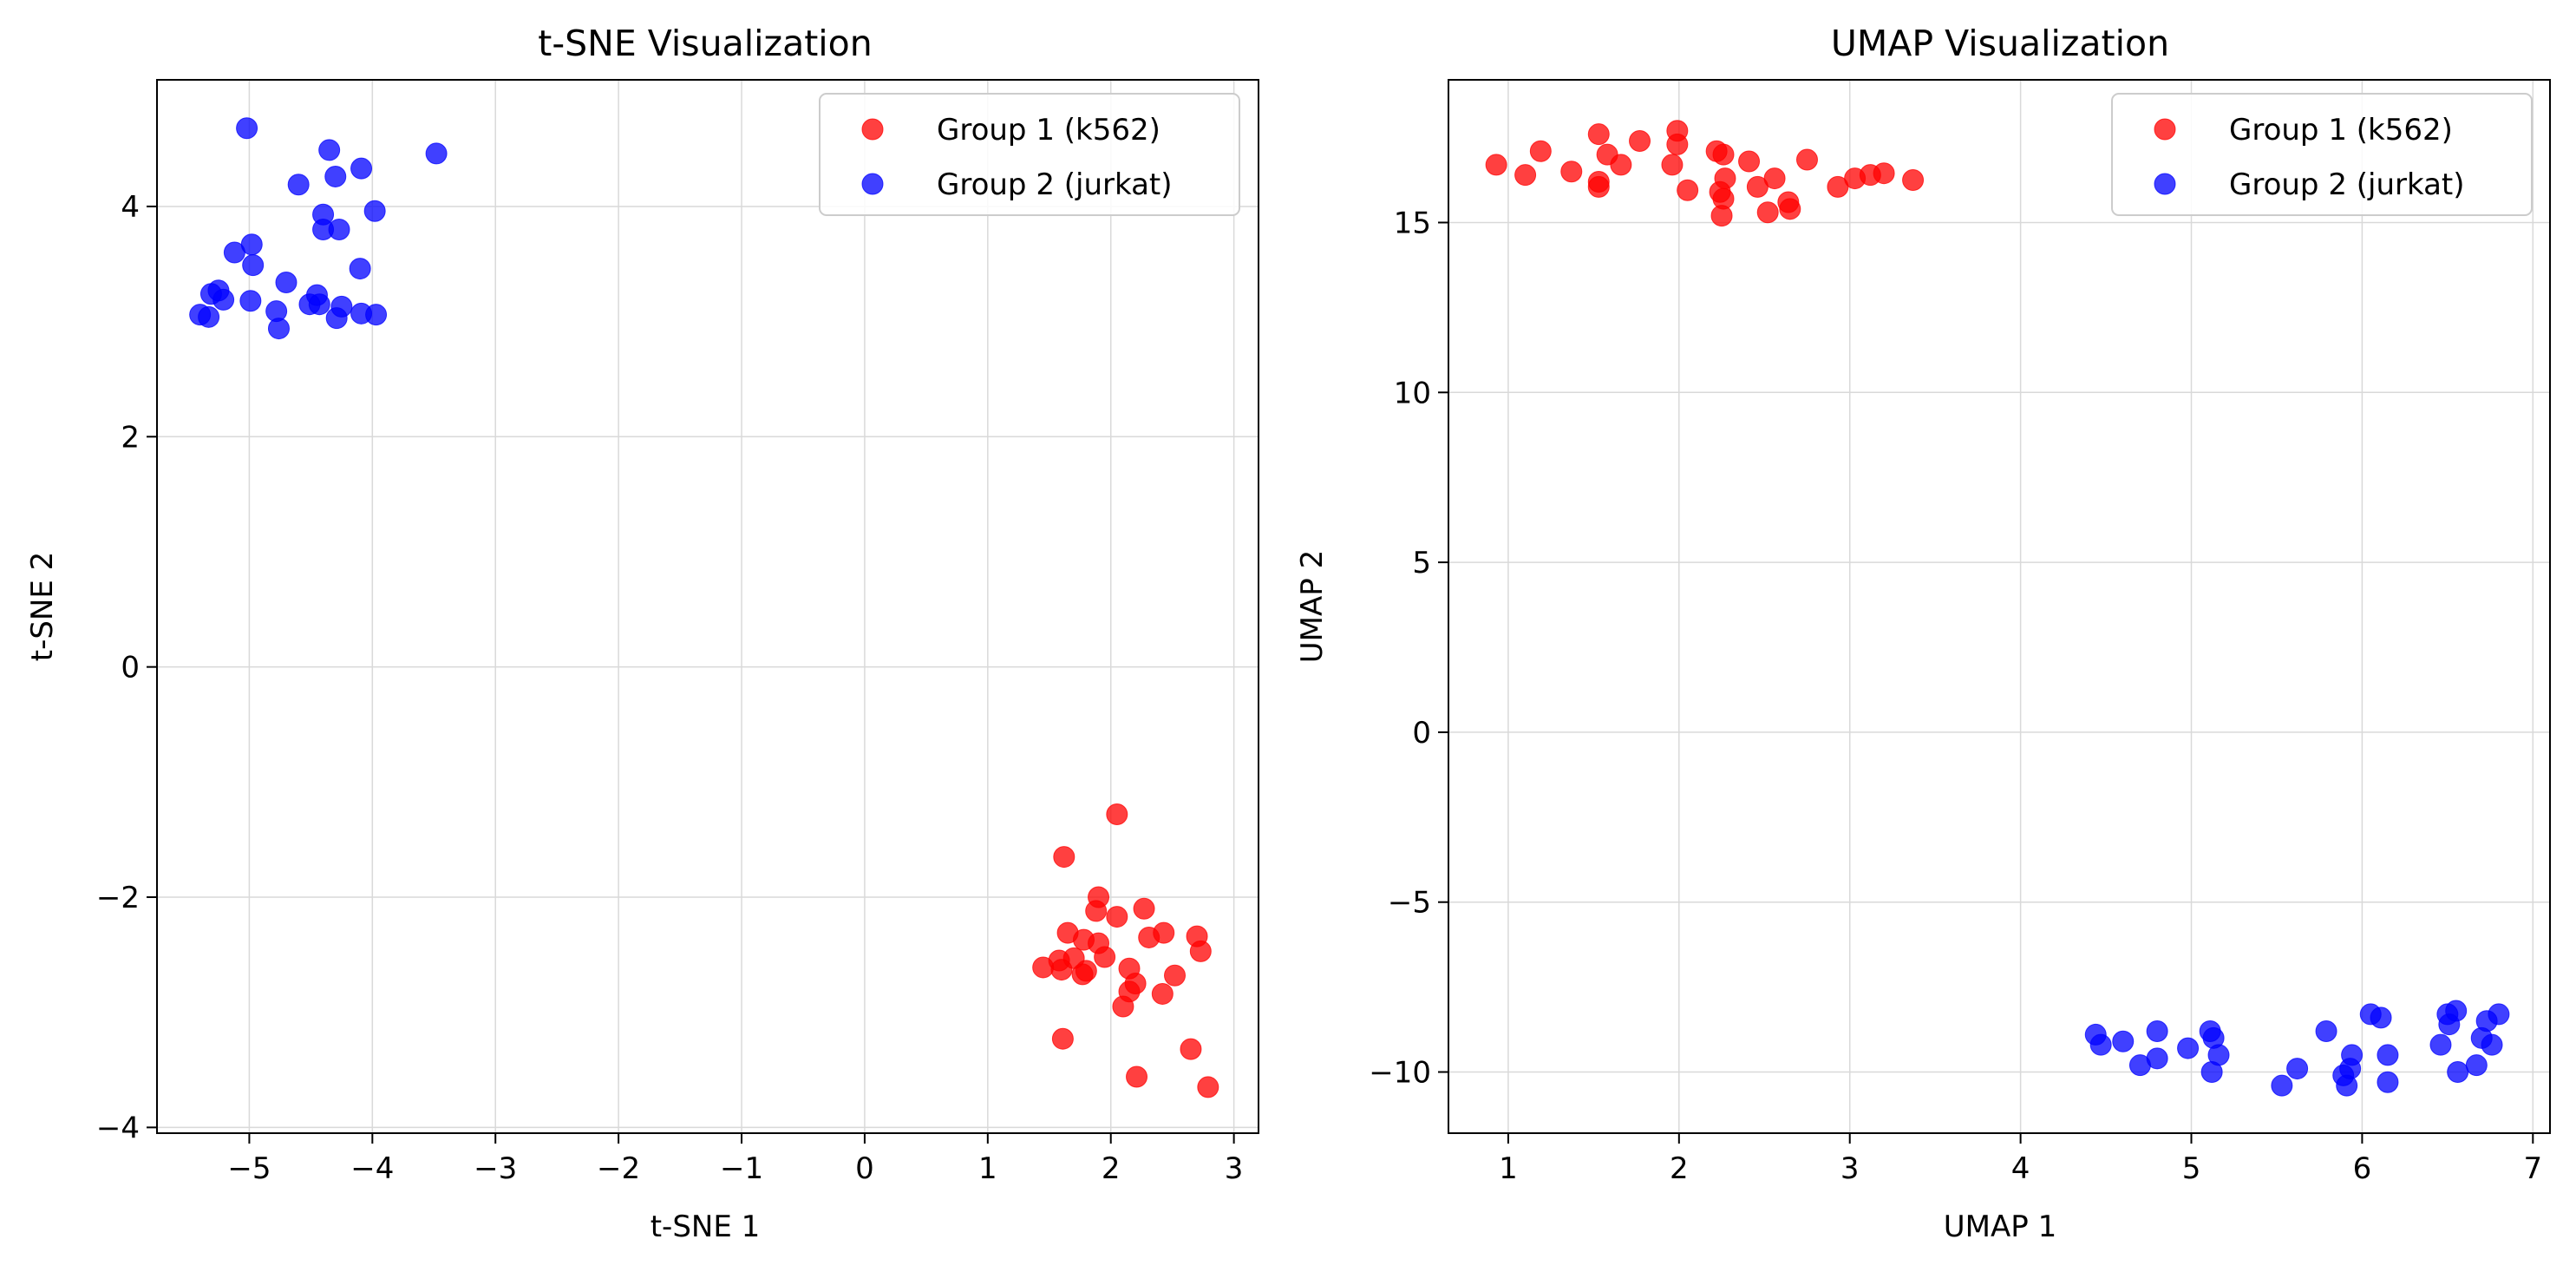 The height and width of the screenshot is (1272, 2576). What do you see at coordinates (1421, 563) in the screenshot?
I see `umap-y-tick-label: 5` at bounding box center [1421, 563].